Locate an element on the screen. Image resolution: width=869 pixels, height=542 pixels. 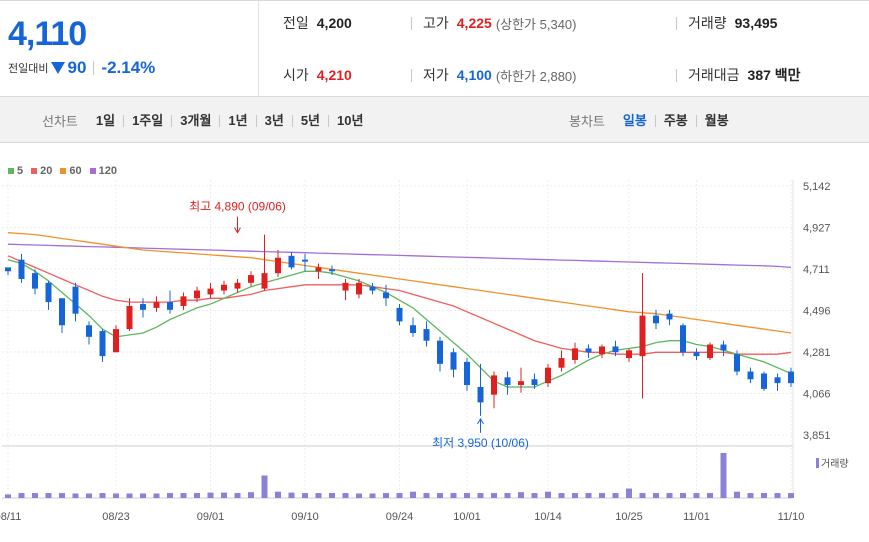
candle-monthly: 월봉 is located at coordinates (716, 120).